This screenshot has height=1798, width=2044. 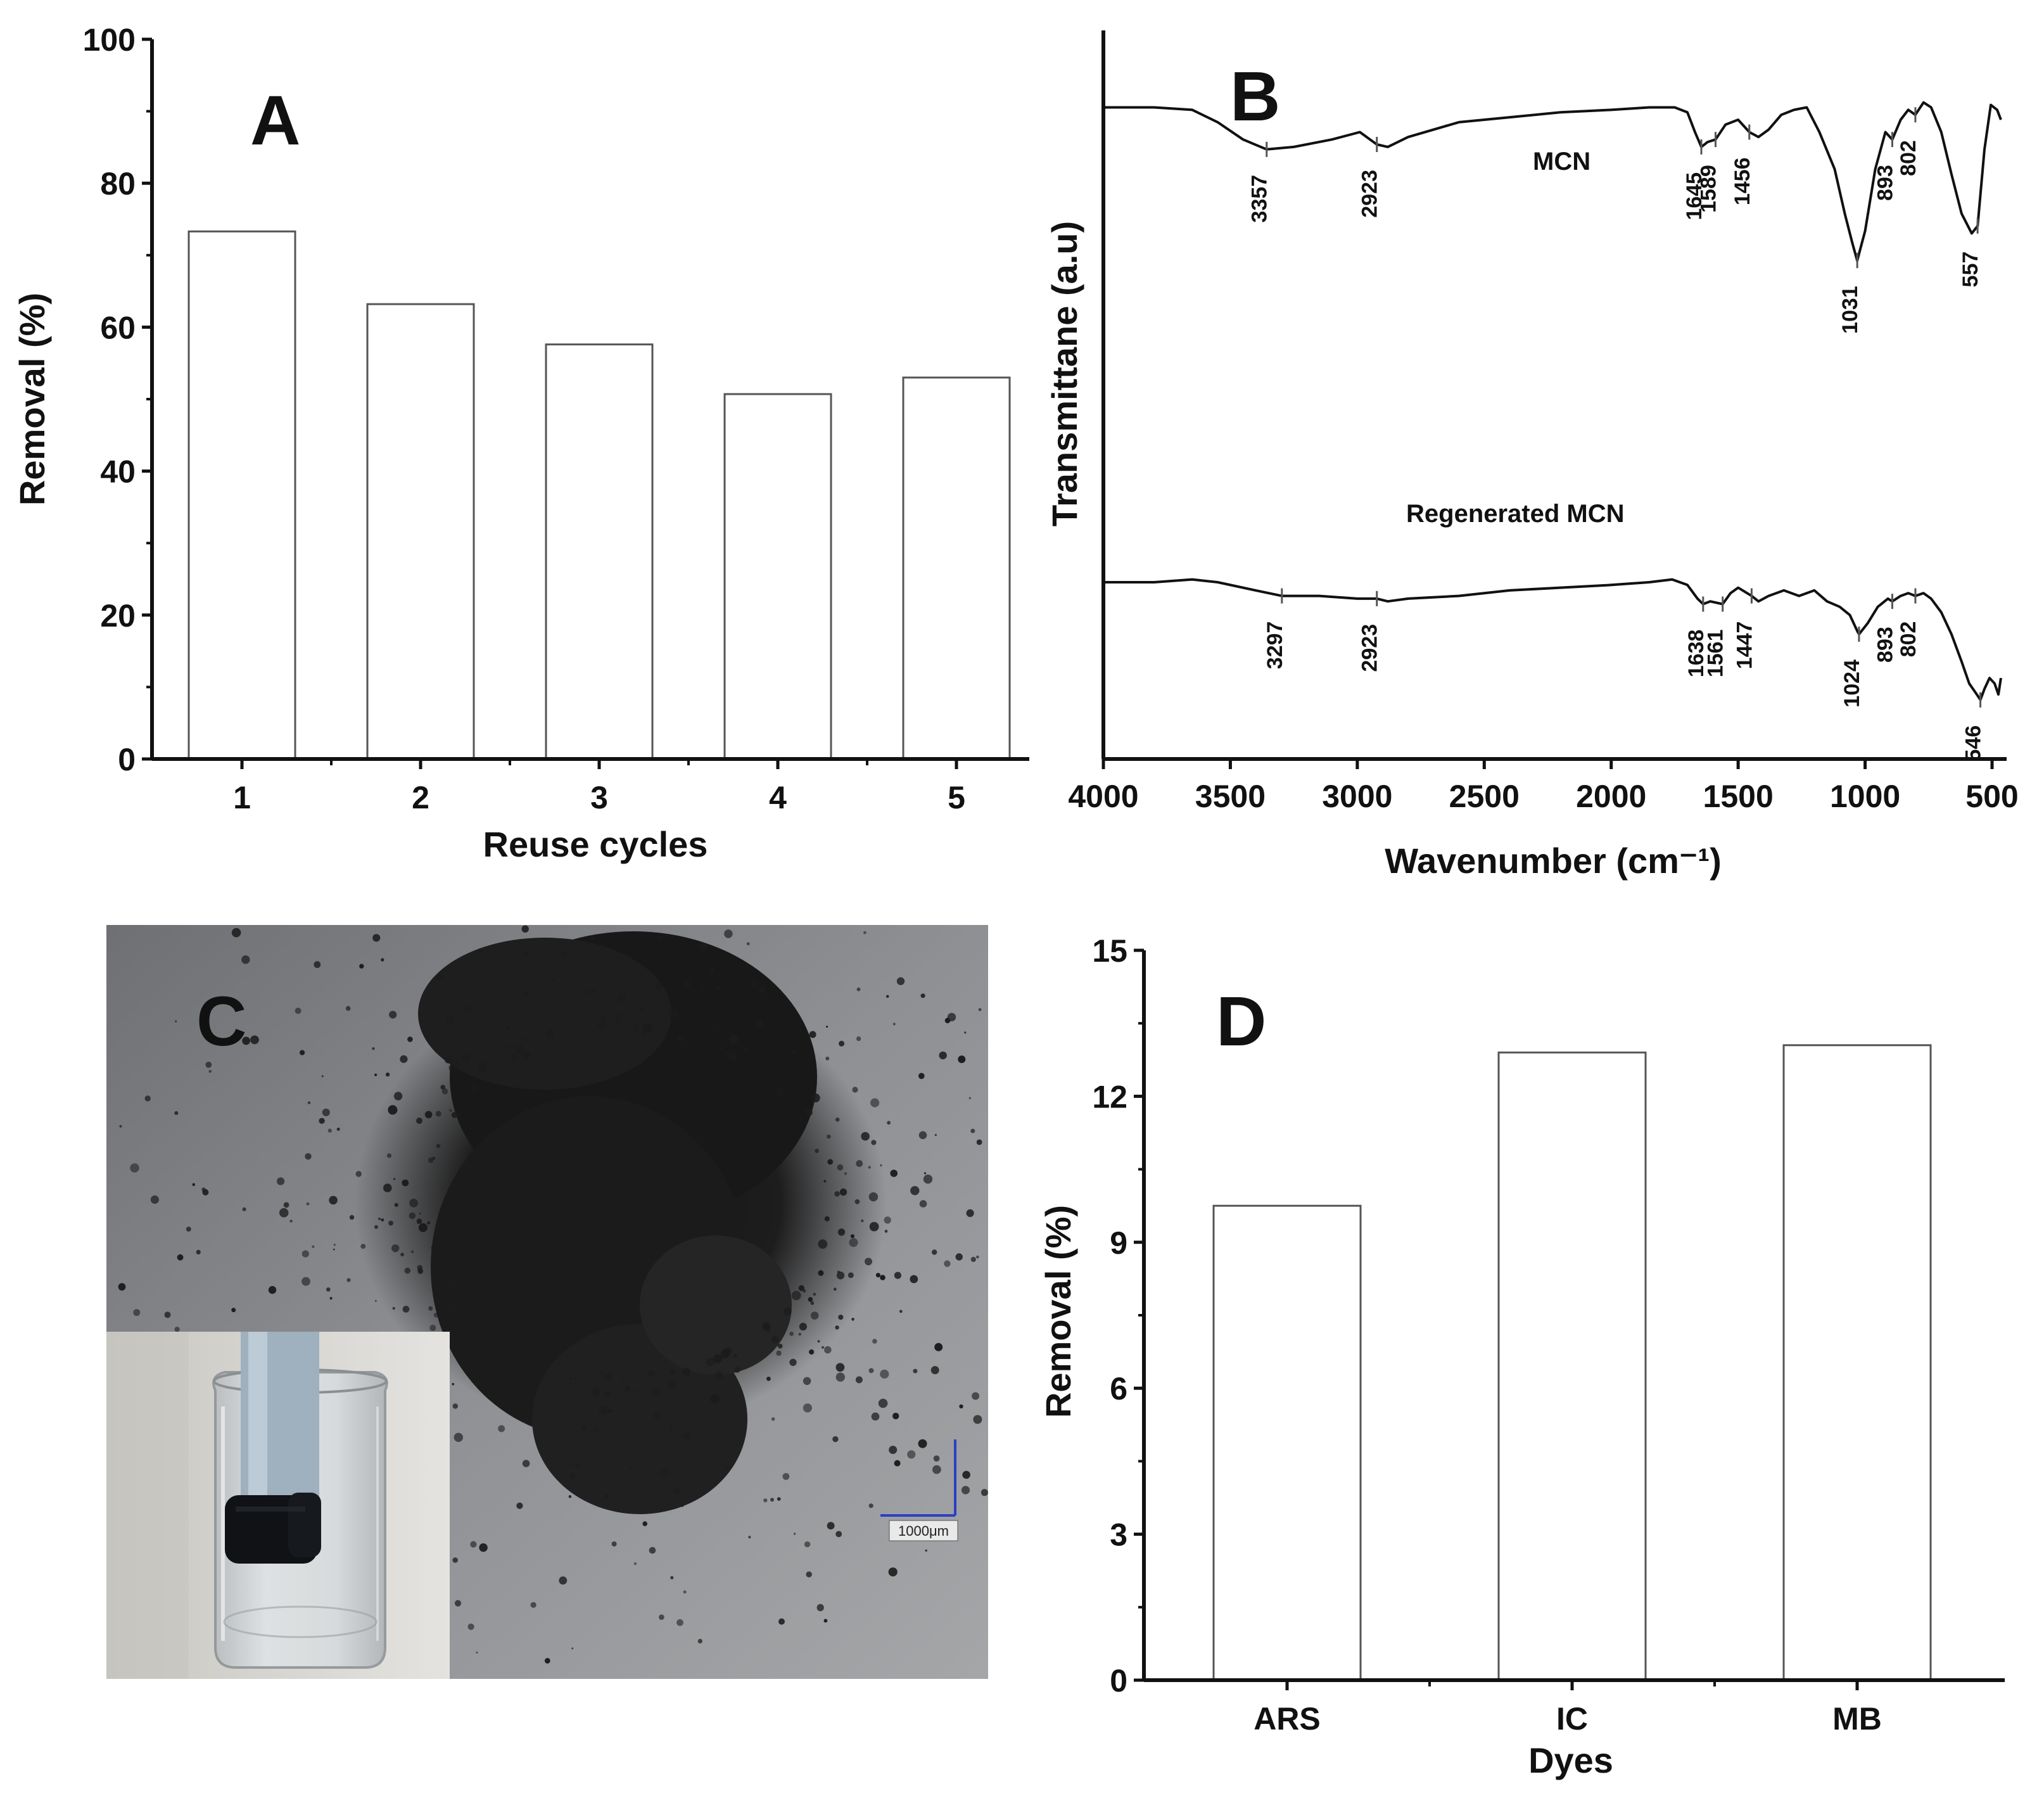 I want to click on panel-b-peak-label: 1638, so click(x=1696, y=654).